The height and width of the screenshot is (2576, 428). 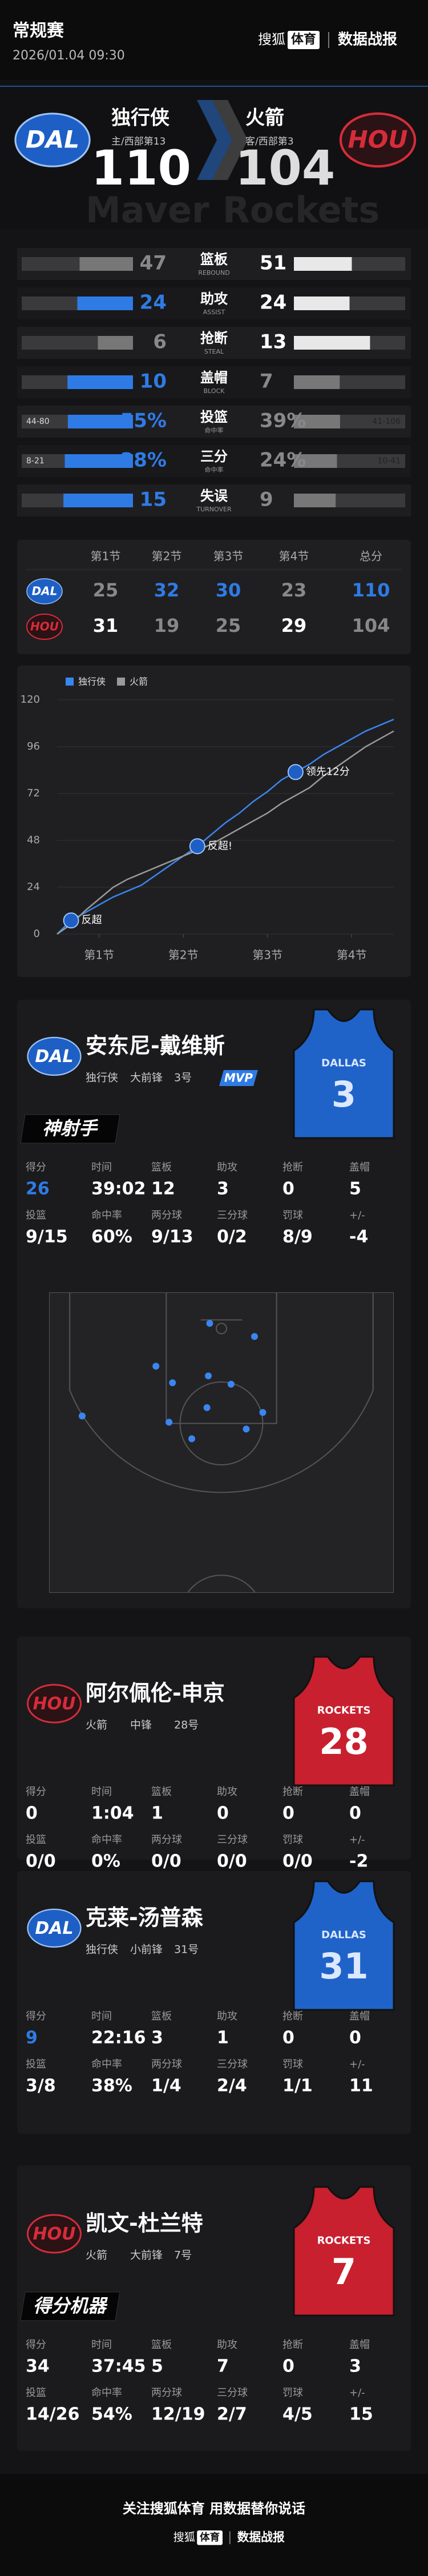 What do you see at coordinates (36, 2345) in the screenshot?
I see `stat-header: 得分` at bounding box center [36, 2345].